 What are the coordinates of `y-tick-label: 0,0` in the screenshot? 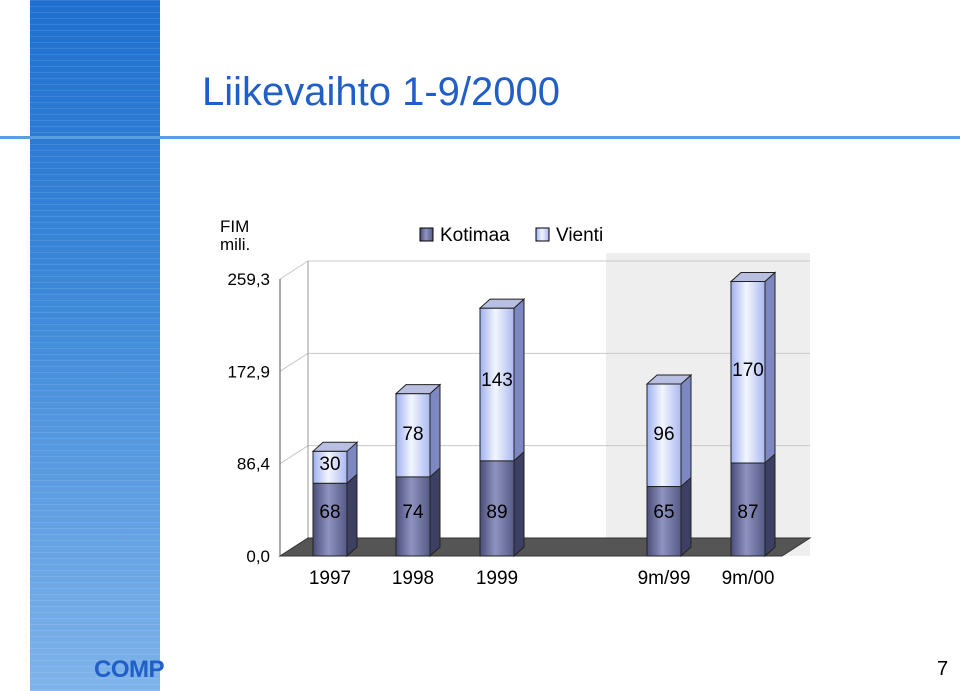 It's located at (258, 556).